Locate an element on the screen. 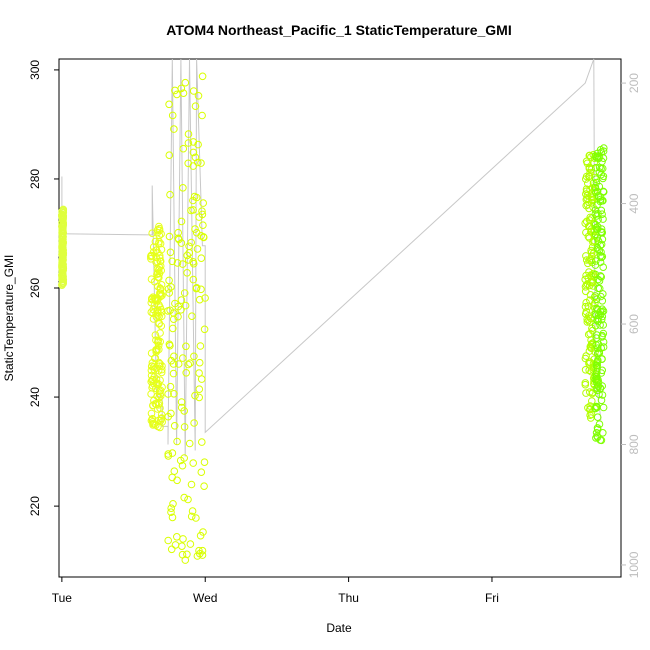 The image size is (650, 650). y2-tick-label: 800 is located at coordinates (634, 444).